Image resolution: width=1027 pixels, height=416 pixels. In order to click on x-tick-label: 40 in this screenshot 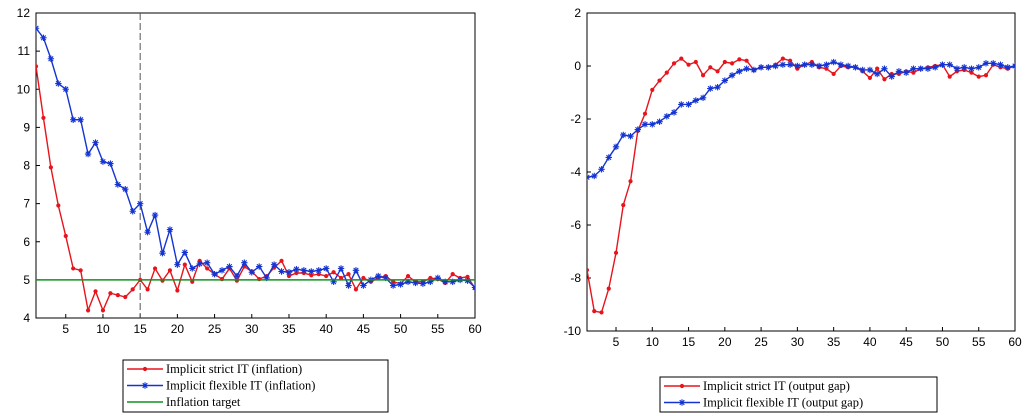, I will do `click(327, 329)`.